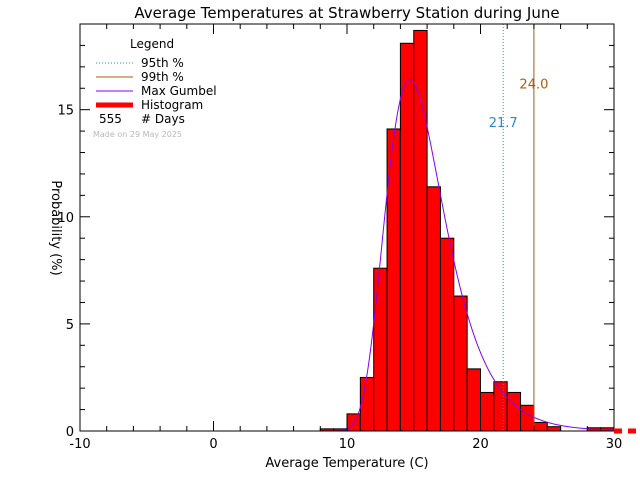 The width and height of the screenshot is (640, 480). What do you see at coordinates (533, 84) in the screenshot?
I see `percentile-label: 24.0` at bounding box center [533, 84].